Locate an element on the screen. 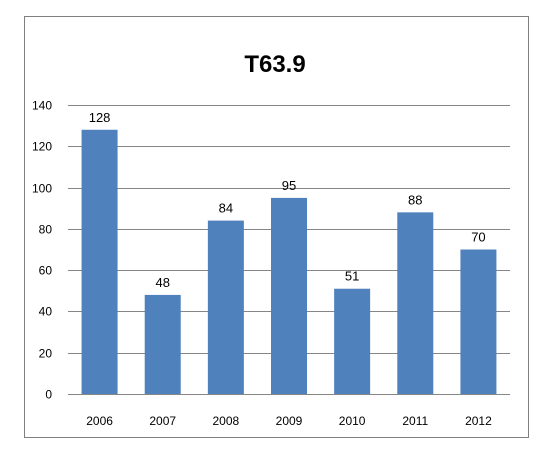  x-tick-label: 2010 is located at coordinates (352, 421).